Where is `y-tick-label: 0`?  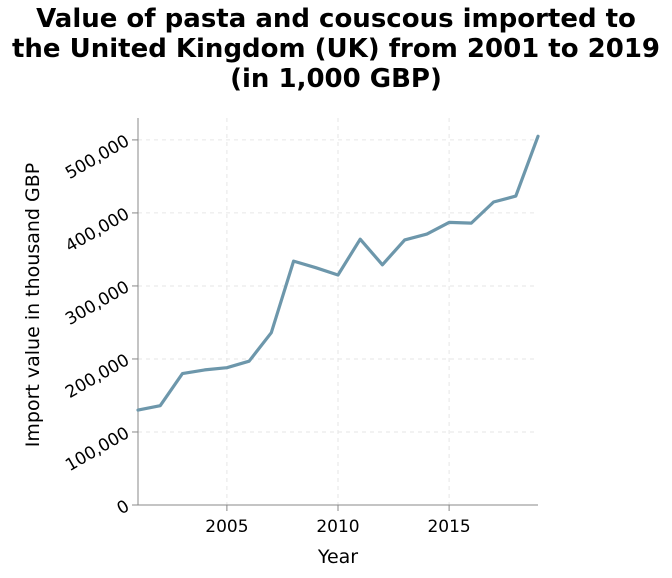
y-tick-label: 0 is located at coordinates (123, 507).